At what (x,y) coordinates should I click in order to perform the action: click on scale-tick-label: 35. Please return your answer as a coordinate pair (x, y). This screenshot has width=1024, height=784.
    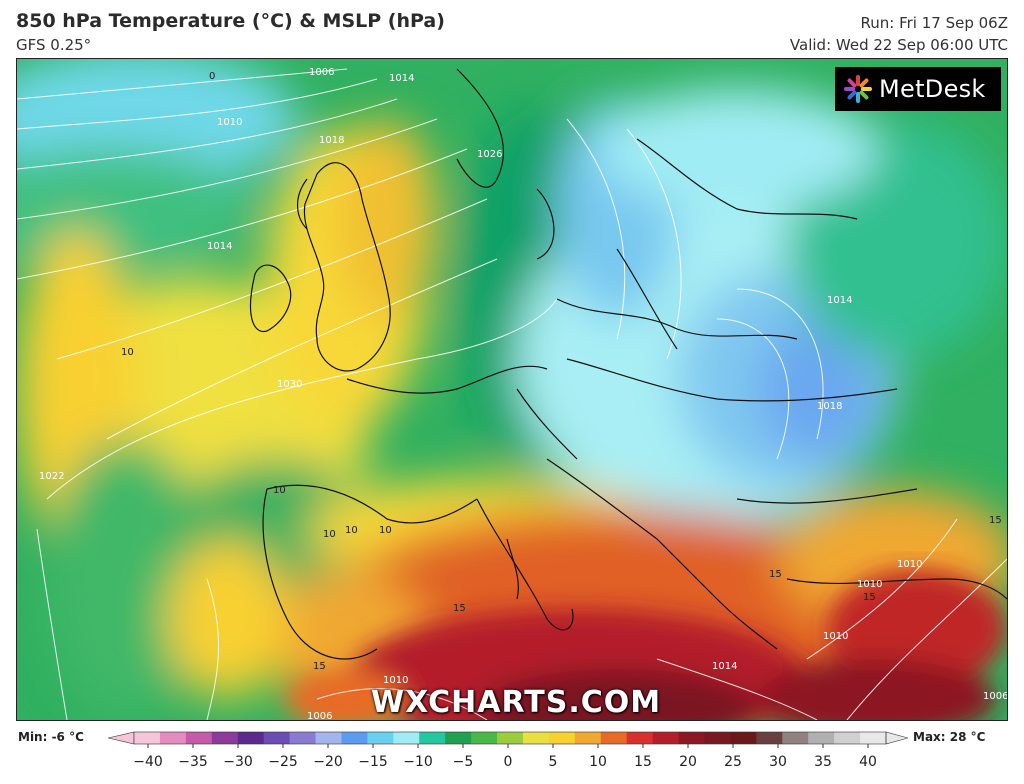
    Looking at the image, I should click on (823, 762).